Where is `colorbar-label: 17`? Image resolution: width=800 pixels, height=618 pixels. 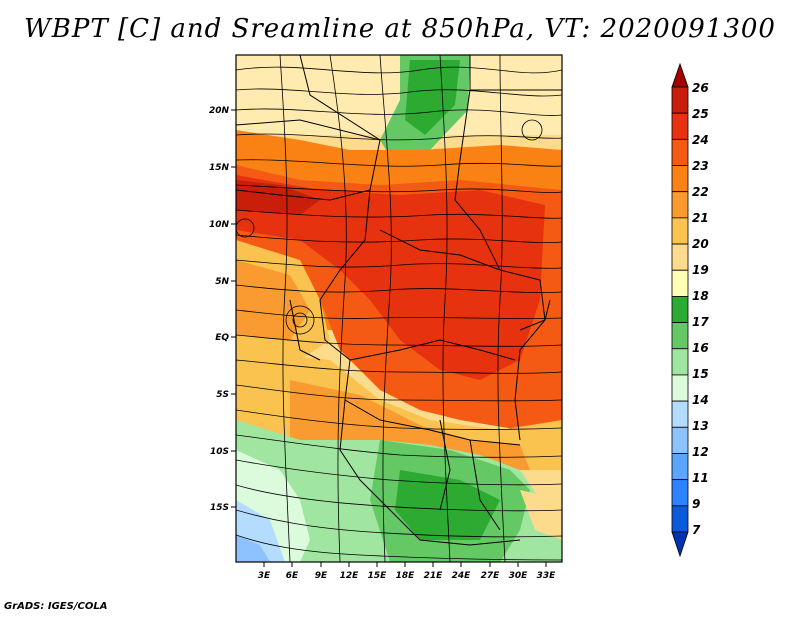 colorbar-label: 17 is located at coordinates (700, 322).